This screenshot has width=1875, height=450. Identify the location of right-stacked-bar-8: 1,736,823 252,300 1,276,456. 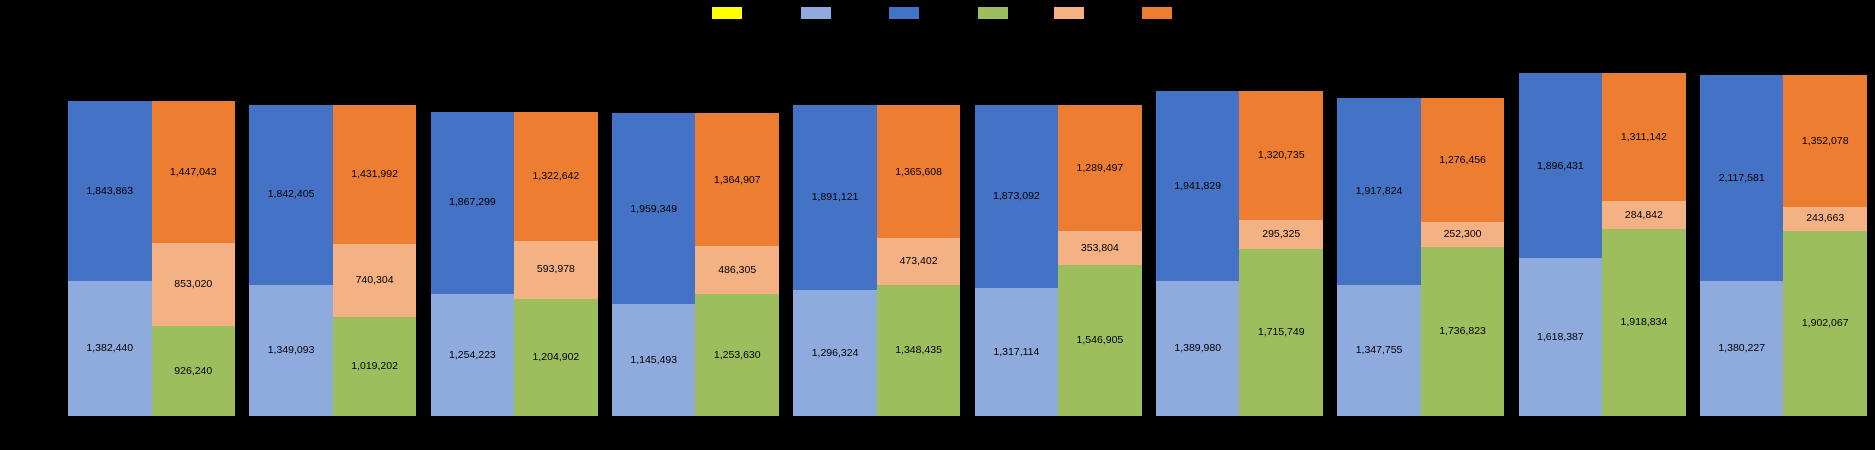
(1462, 256).